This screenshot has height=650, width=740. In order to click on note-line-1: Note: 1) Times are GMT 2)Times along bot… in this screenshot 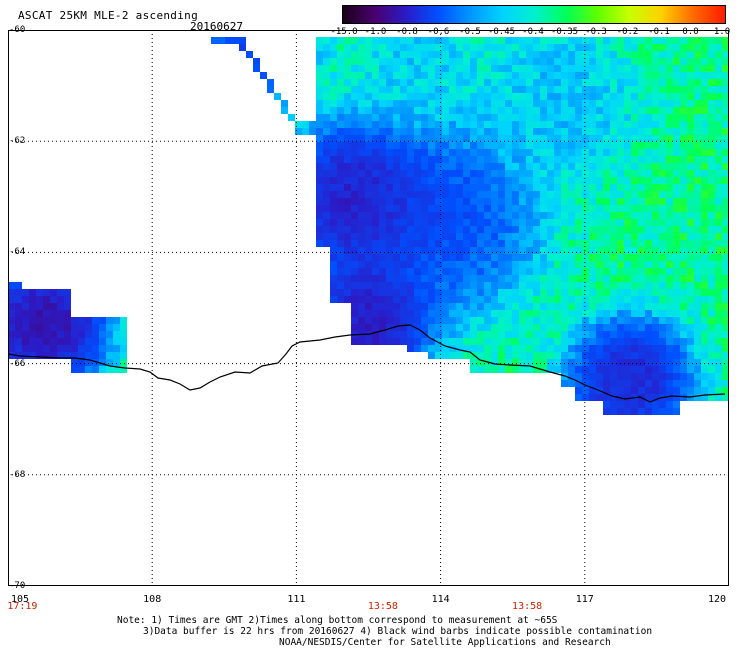, I will do `click(337, 620)`.